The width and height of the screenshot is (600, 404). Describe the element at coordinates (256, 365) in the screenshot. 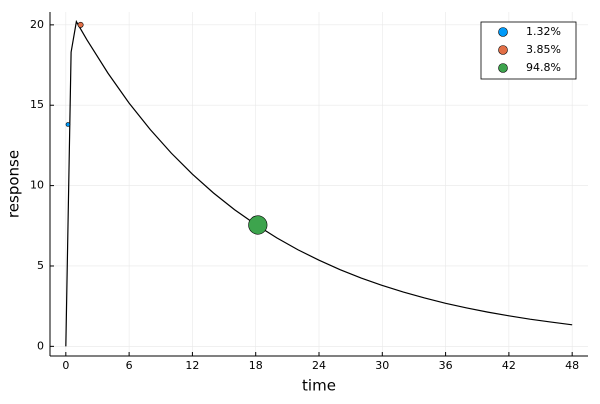

I see `x-tick-label: 18` at that location.